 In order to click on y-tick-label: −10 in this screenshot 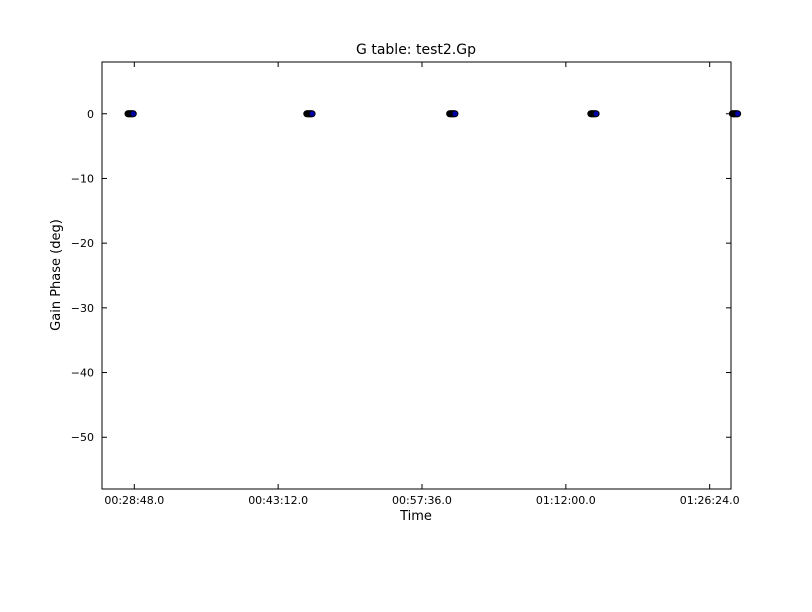, I will do `click(82, 178)`.